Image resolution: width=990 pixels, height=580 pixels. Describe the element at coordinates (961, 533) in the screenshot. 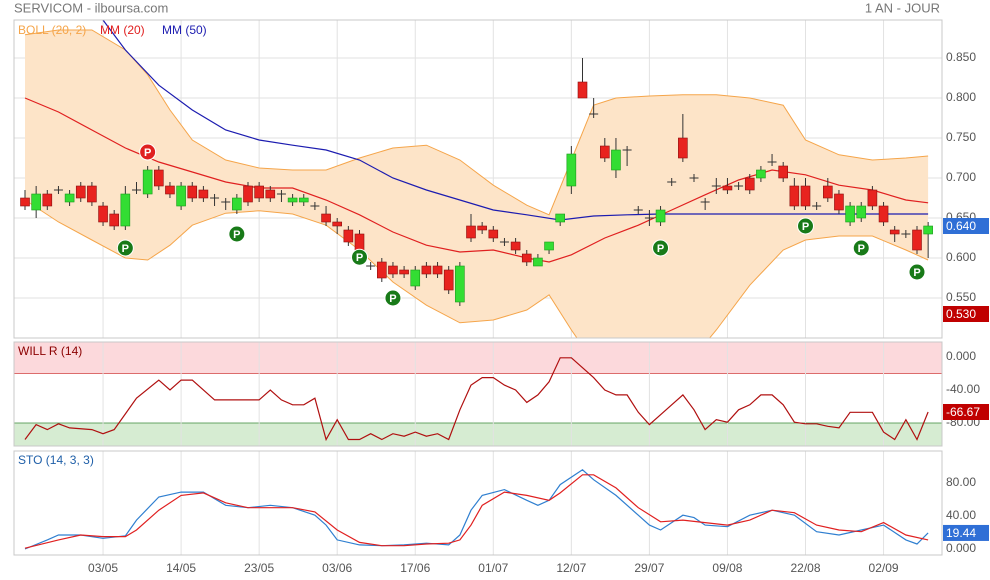

I see `value-box-label: 19.44` at that location.